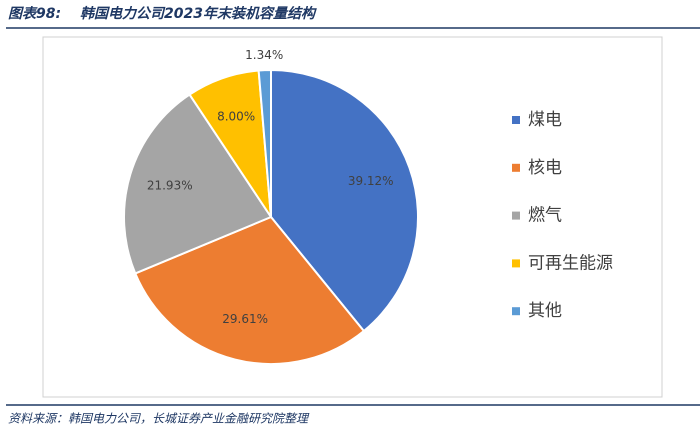 The image size is (700, 438). I want to click on source-note: 资料来源：韩国电力公司，长城证券产业金融研究院整理, so click(159, 419).